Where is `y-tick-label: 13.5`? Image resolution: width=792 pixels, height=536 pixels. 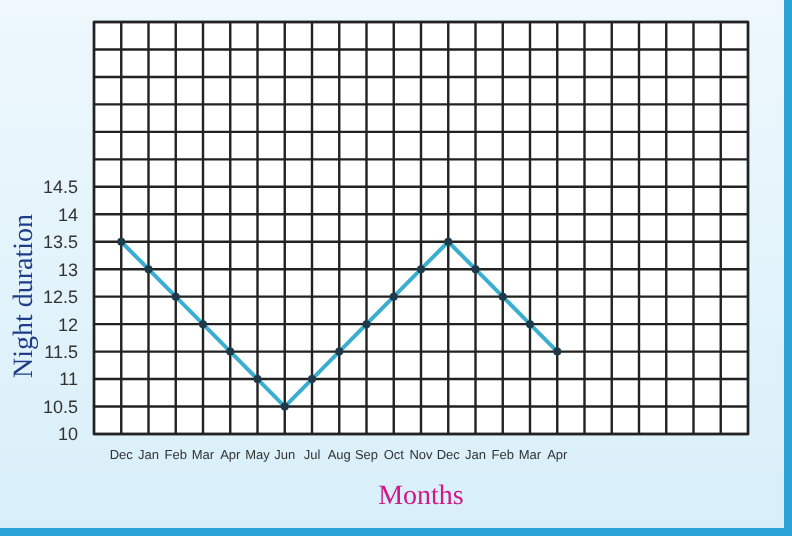
y-tick-label: 13.5 is located at coordinates (60, 242).